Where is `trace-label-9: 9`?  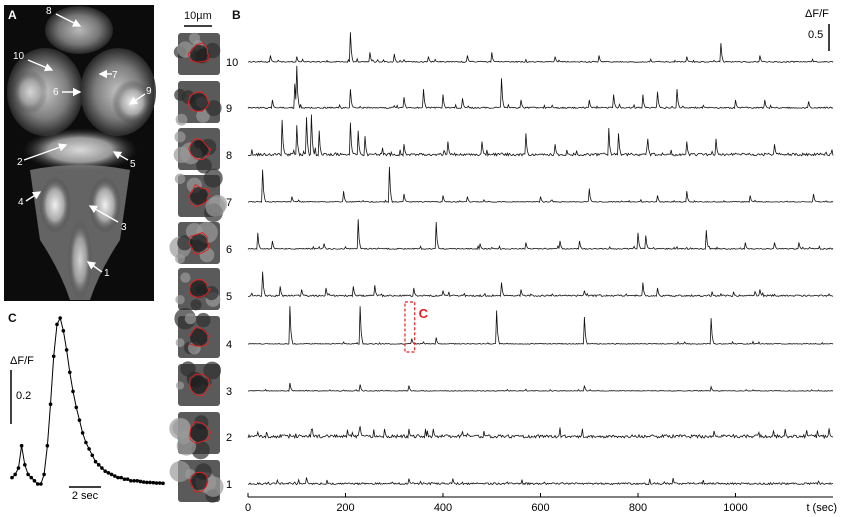 trace-label-9: 9 is located at coordinates (229, 109).